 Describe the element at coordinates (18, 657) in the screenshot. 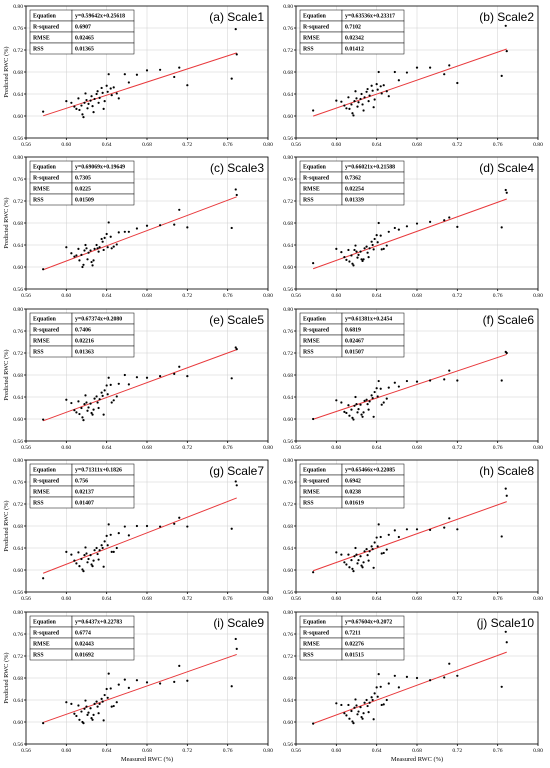

I see `y-tick-label: 0.72` at that location.